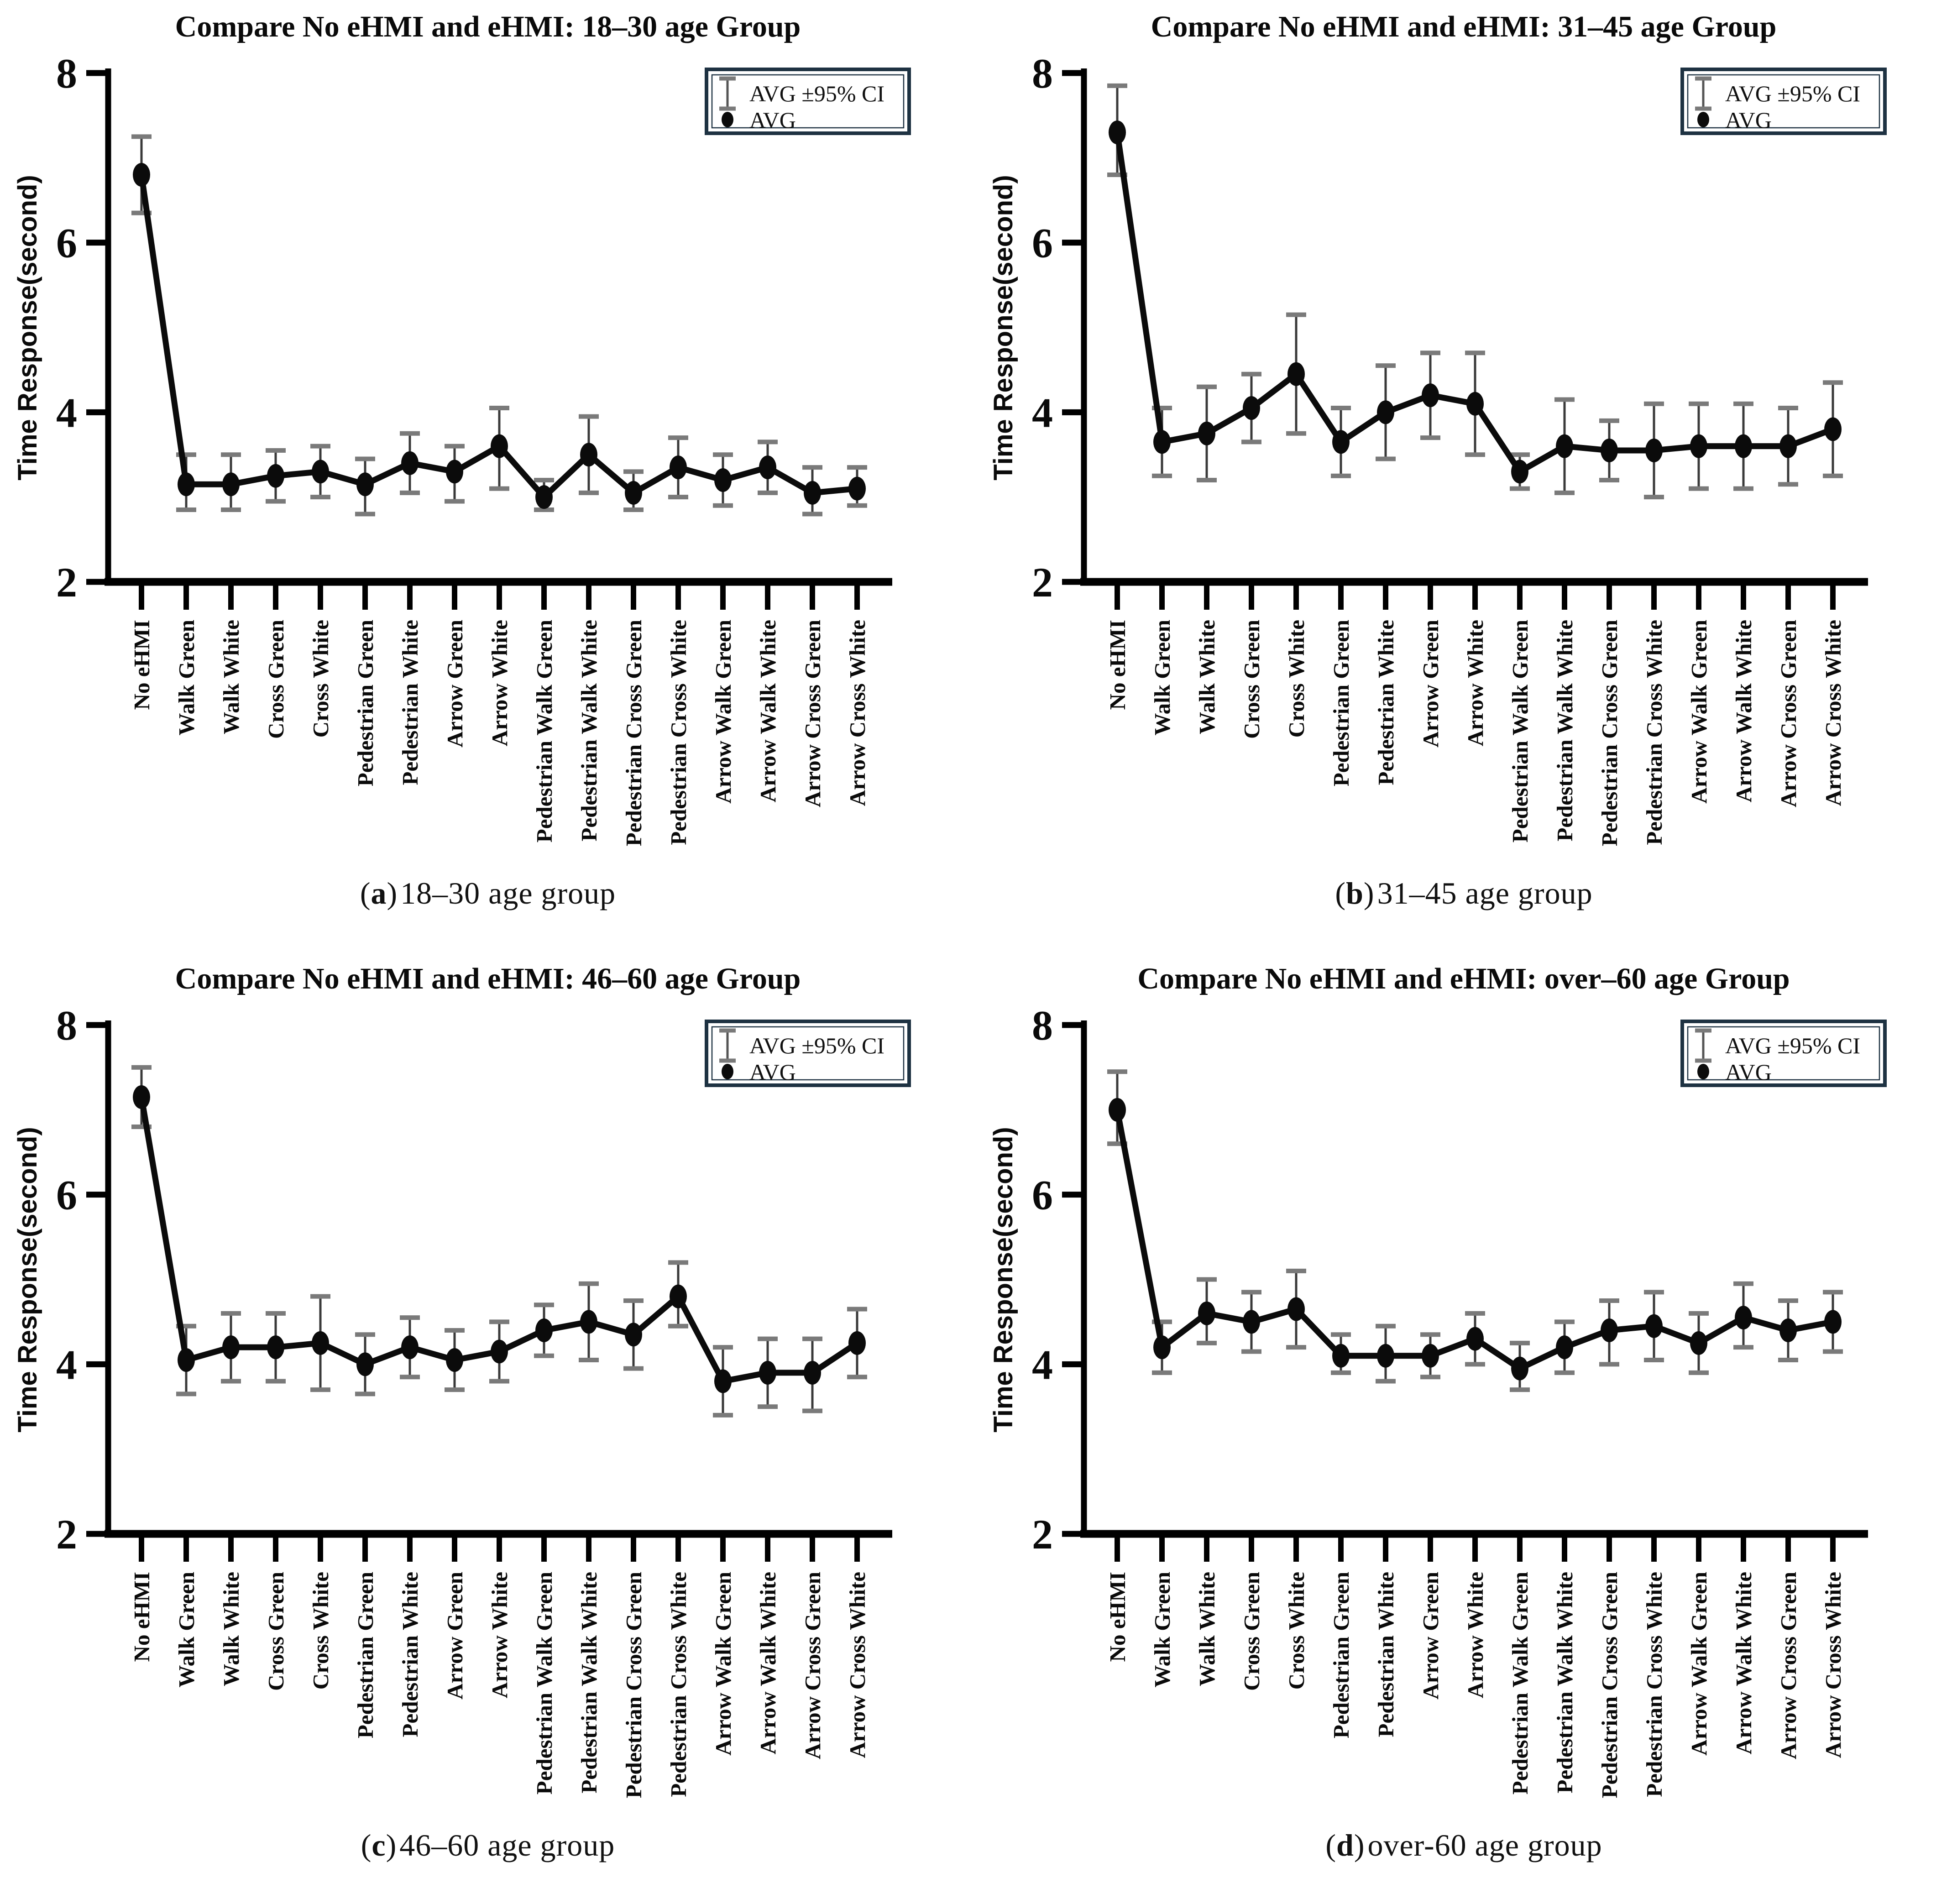 This screenshot has width=1952, height=1904. Describe the element at coordinates (1484, 1845) in the screenshot. I see `caption-text: over-60 age group` at that location.